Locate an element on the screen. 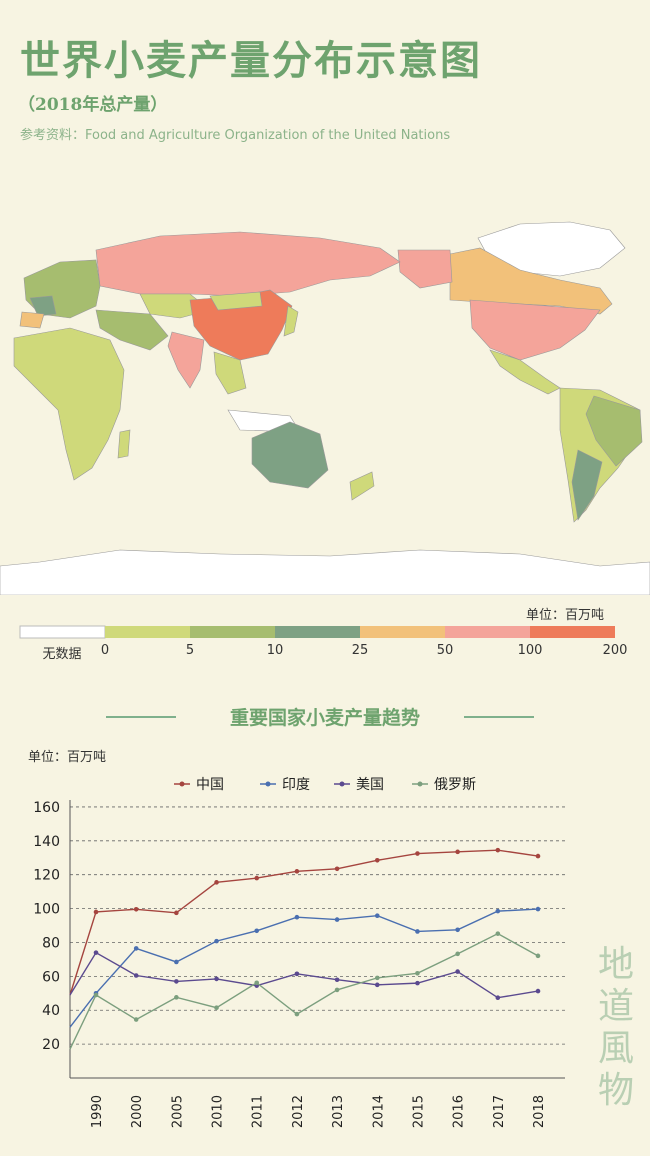  section-rule-left is located at coordinates (141, 717).